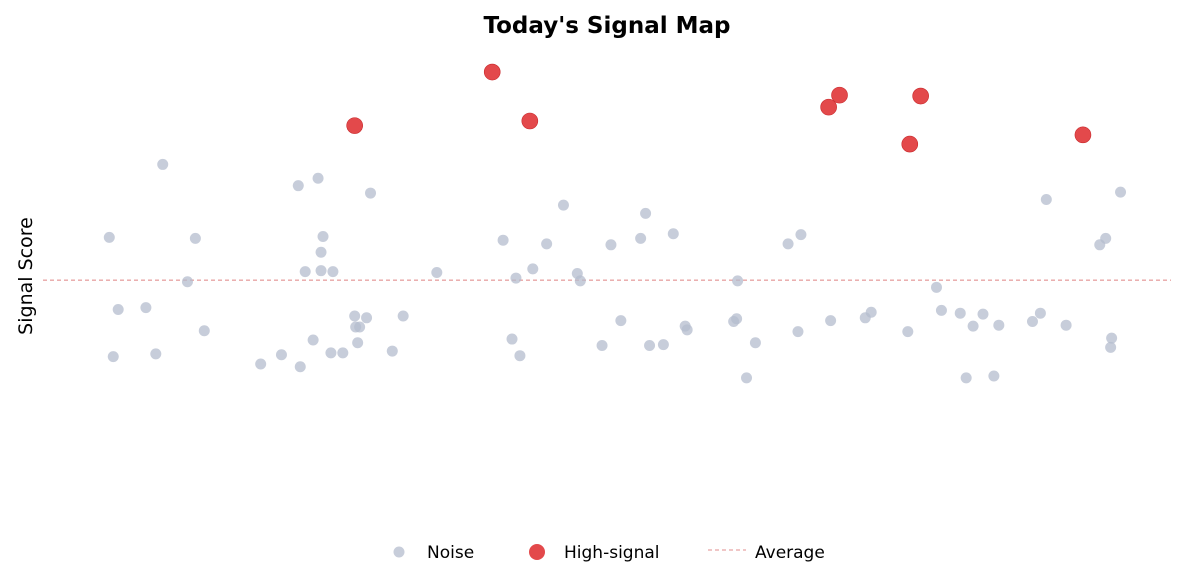  I want to click on legend-high-signal-label: High-signal, so click(612, 553).